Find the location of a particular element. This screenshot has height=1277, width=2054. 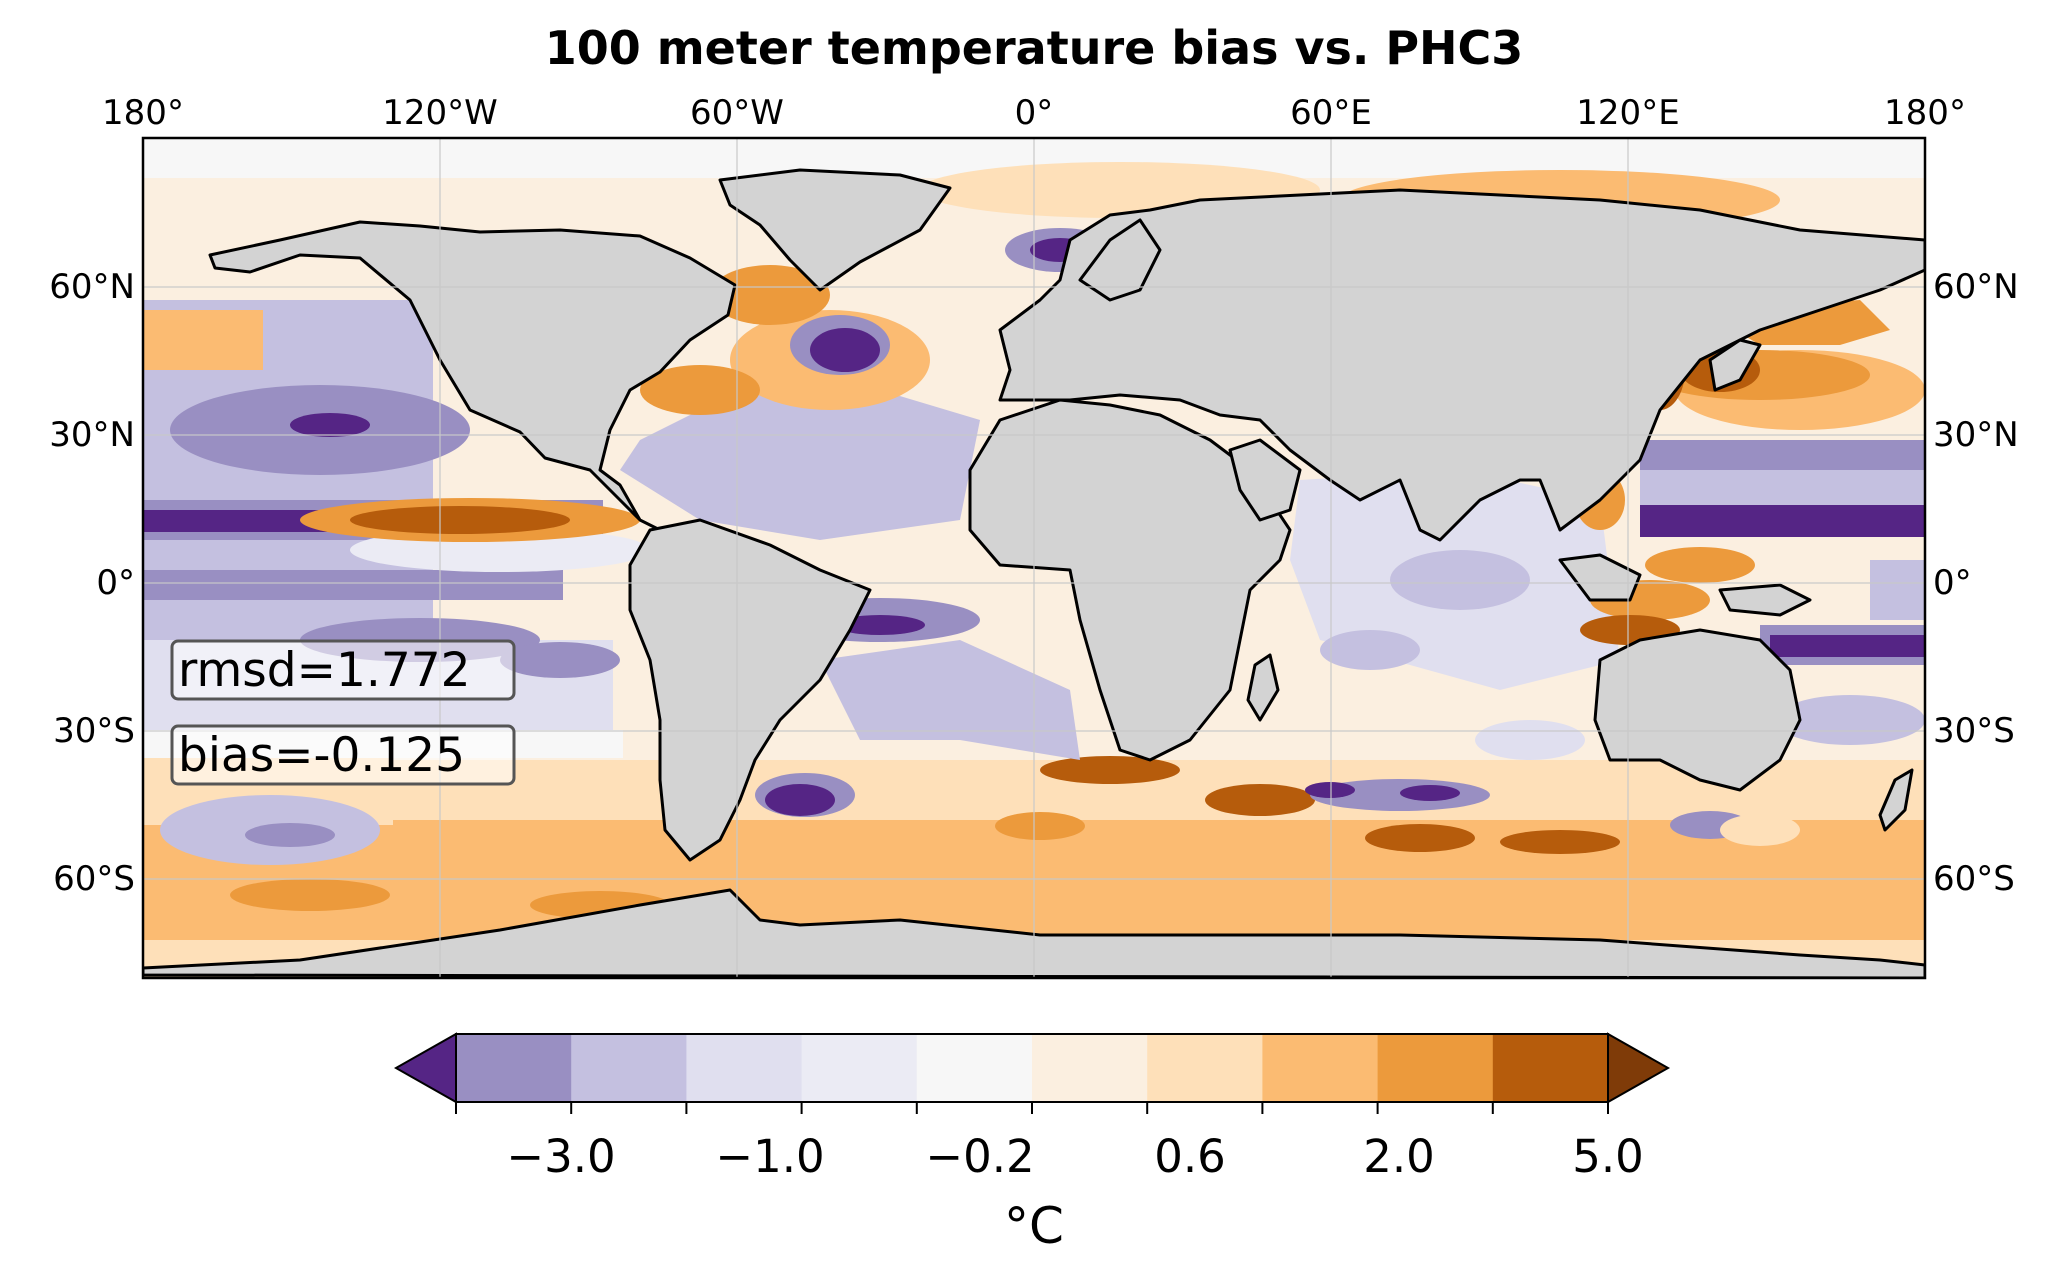

land-japan is located at coordinates (1735, 365).